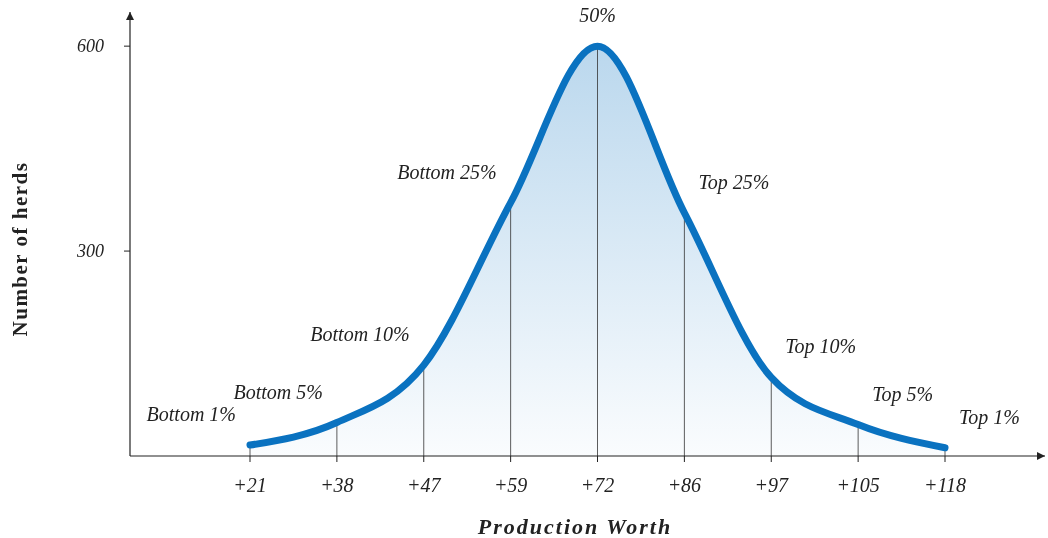 Image resolution: width=1048 pixels, height=538 pixels. What do you see at coordinates (424, 485) in the screenshot?
I see `x-tick-label: +47` at bounding box center [424, 485].